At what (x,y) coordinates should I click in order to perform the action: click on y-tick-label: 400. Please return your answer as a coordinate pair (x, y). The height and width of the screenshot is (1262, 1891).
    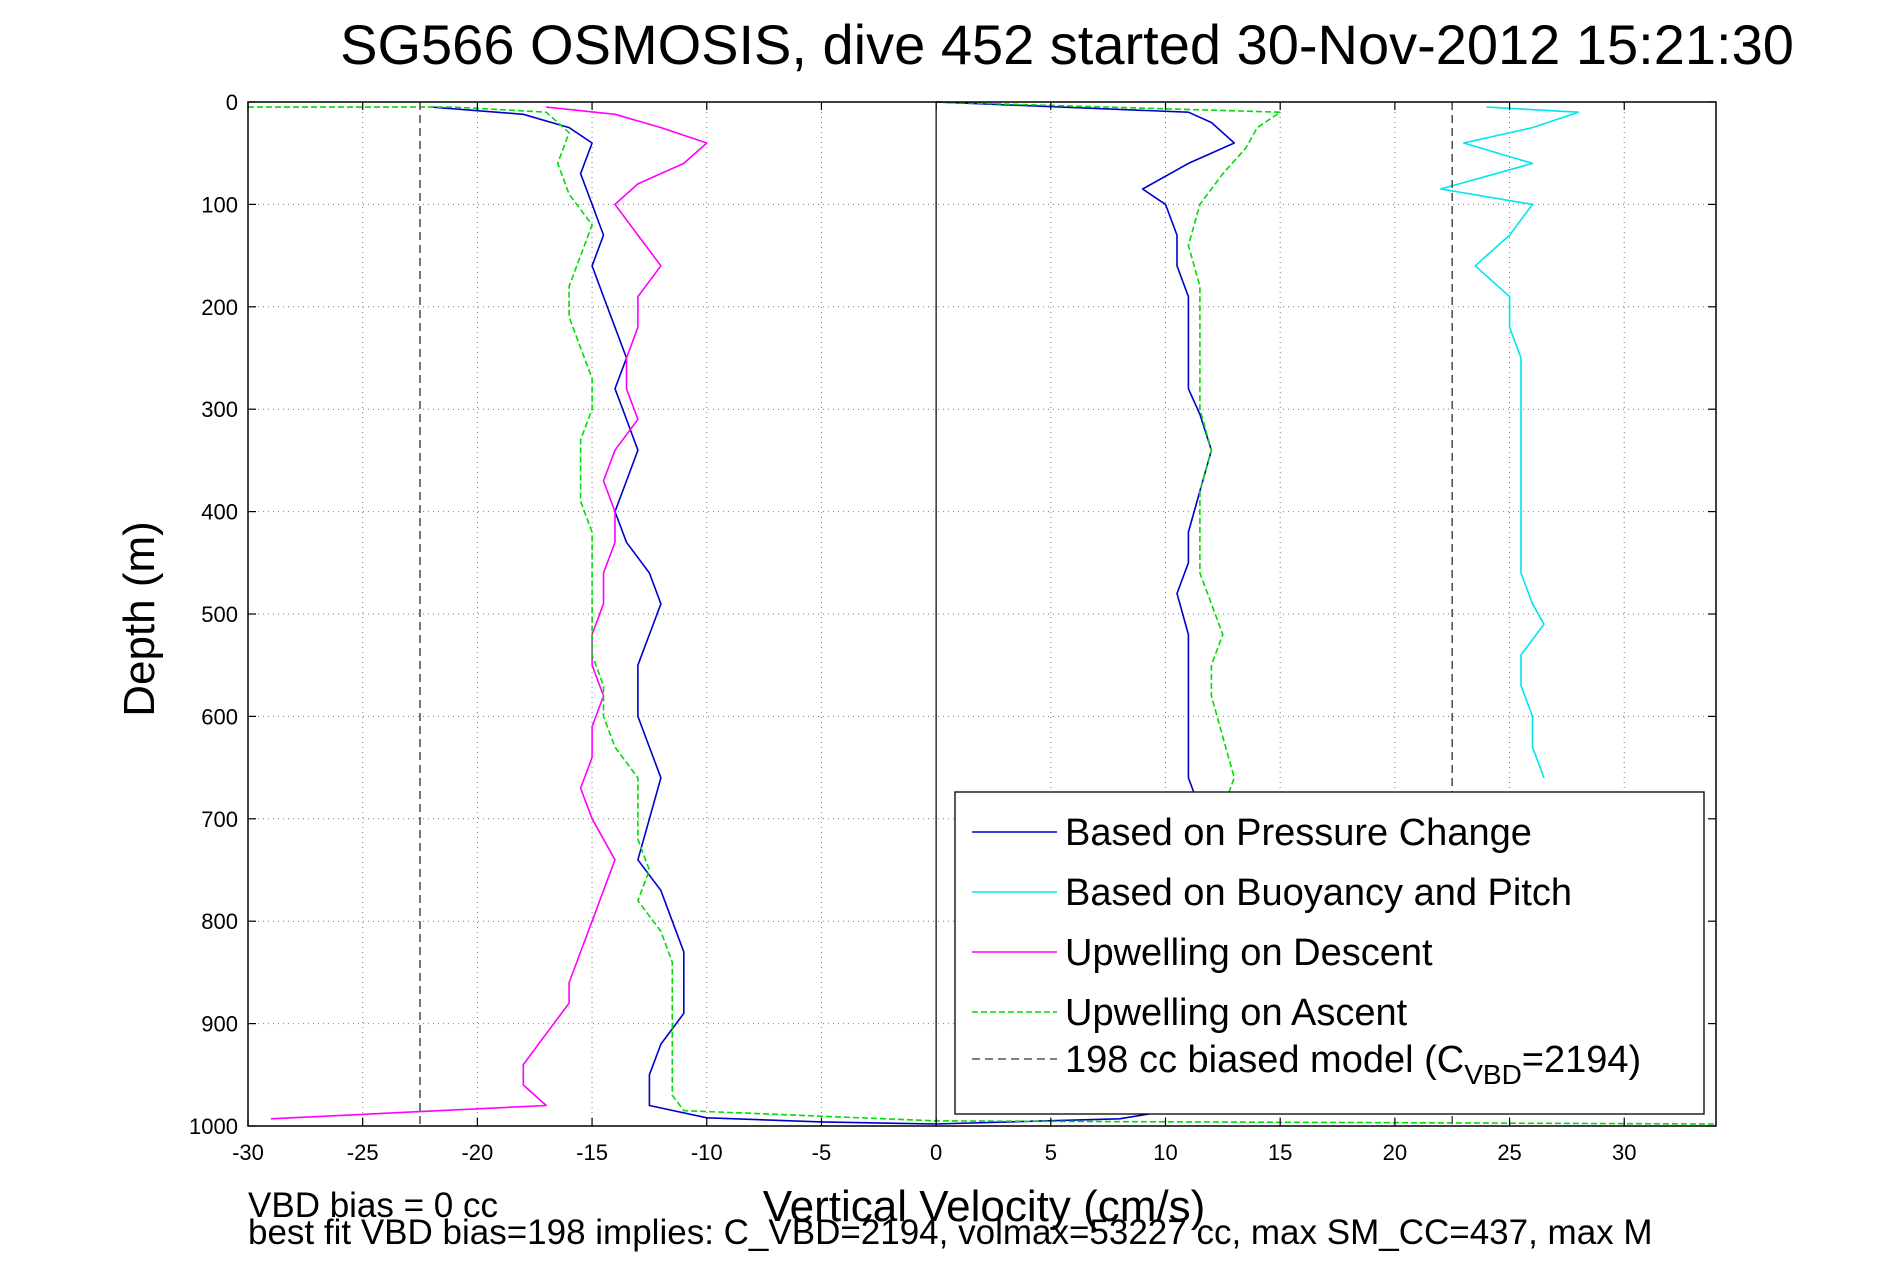
    Looking at the image, I should click on (219, 512).